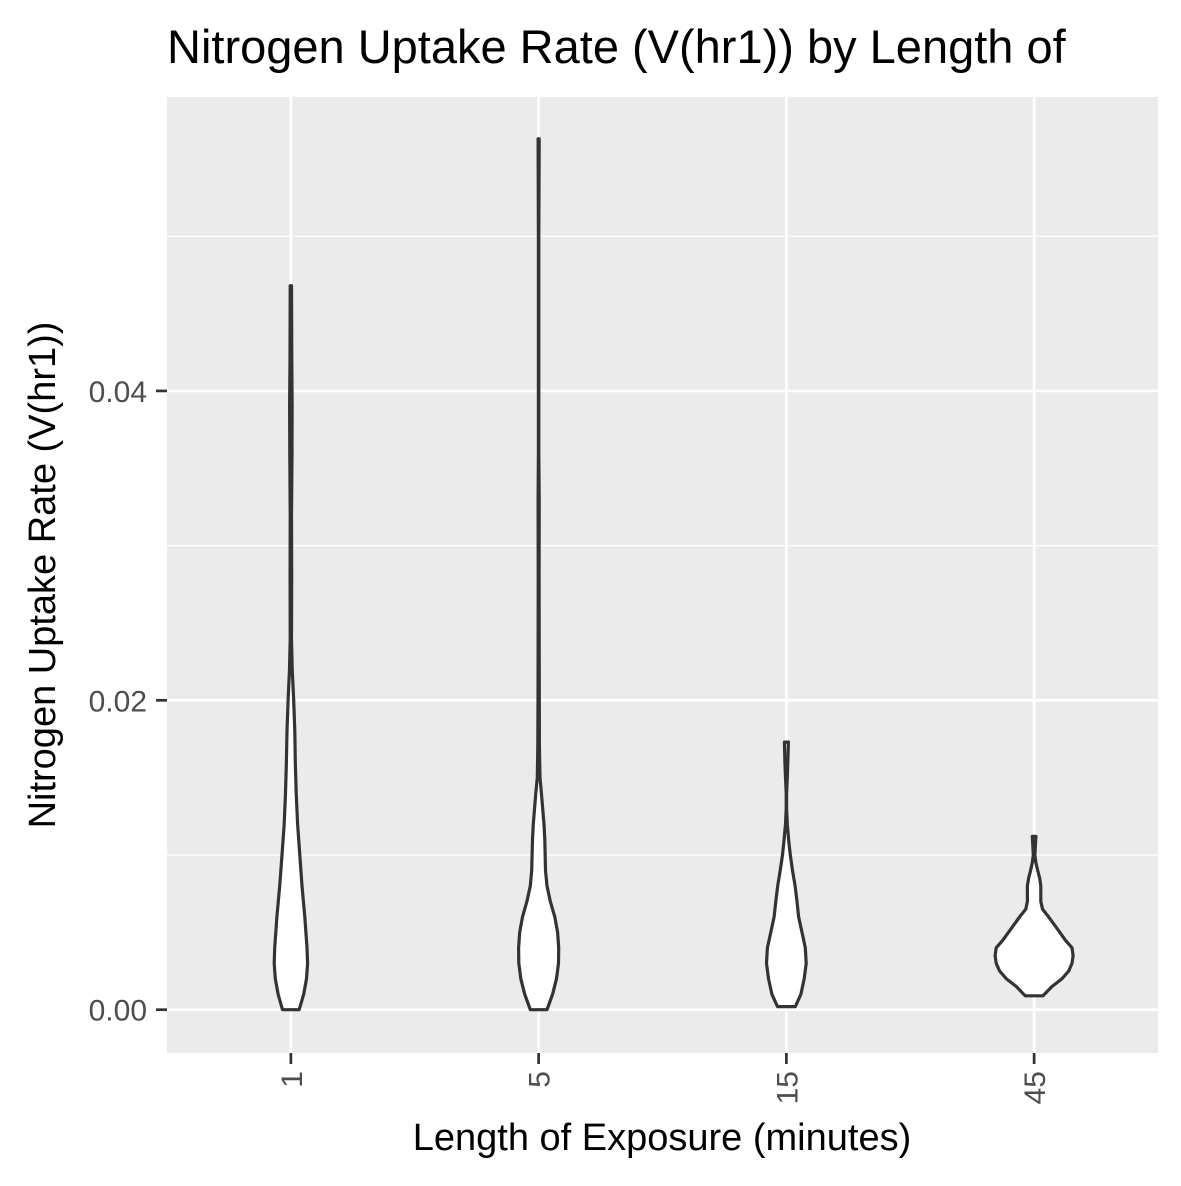 This screenshot has width=1181, height=1186. Describe the element at coordinates (662, 1138) in the screenshot. I see `x-axis-title: Length of Exposure (minutes)` at that location.